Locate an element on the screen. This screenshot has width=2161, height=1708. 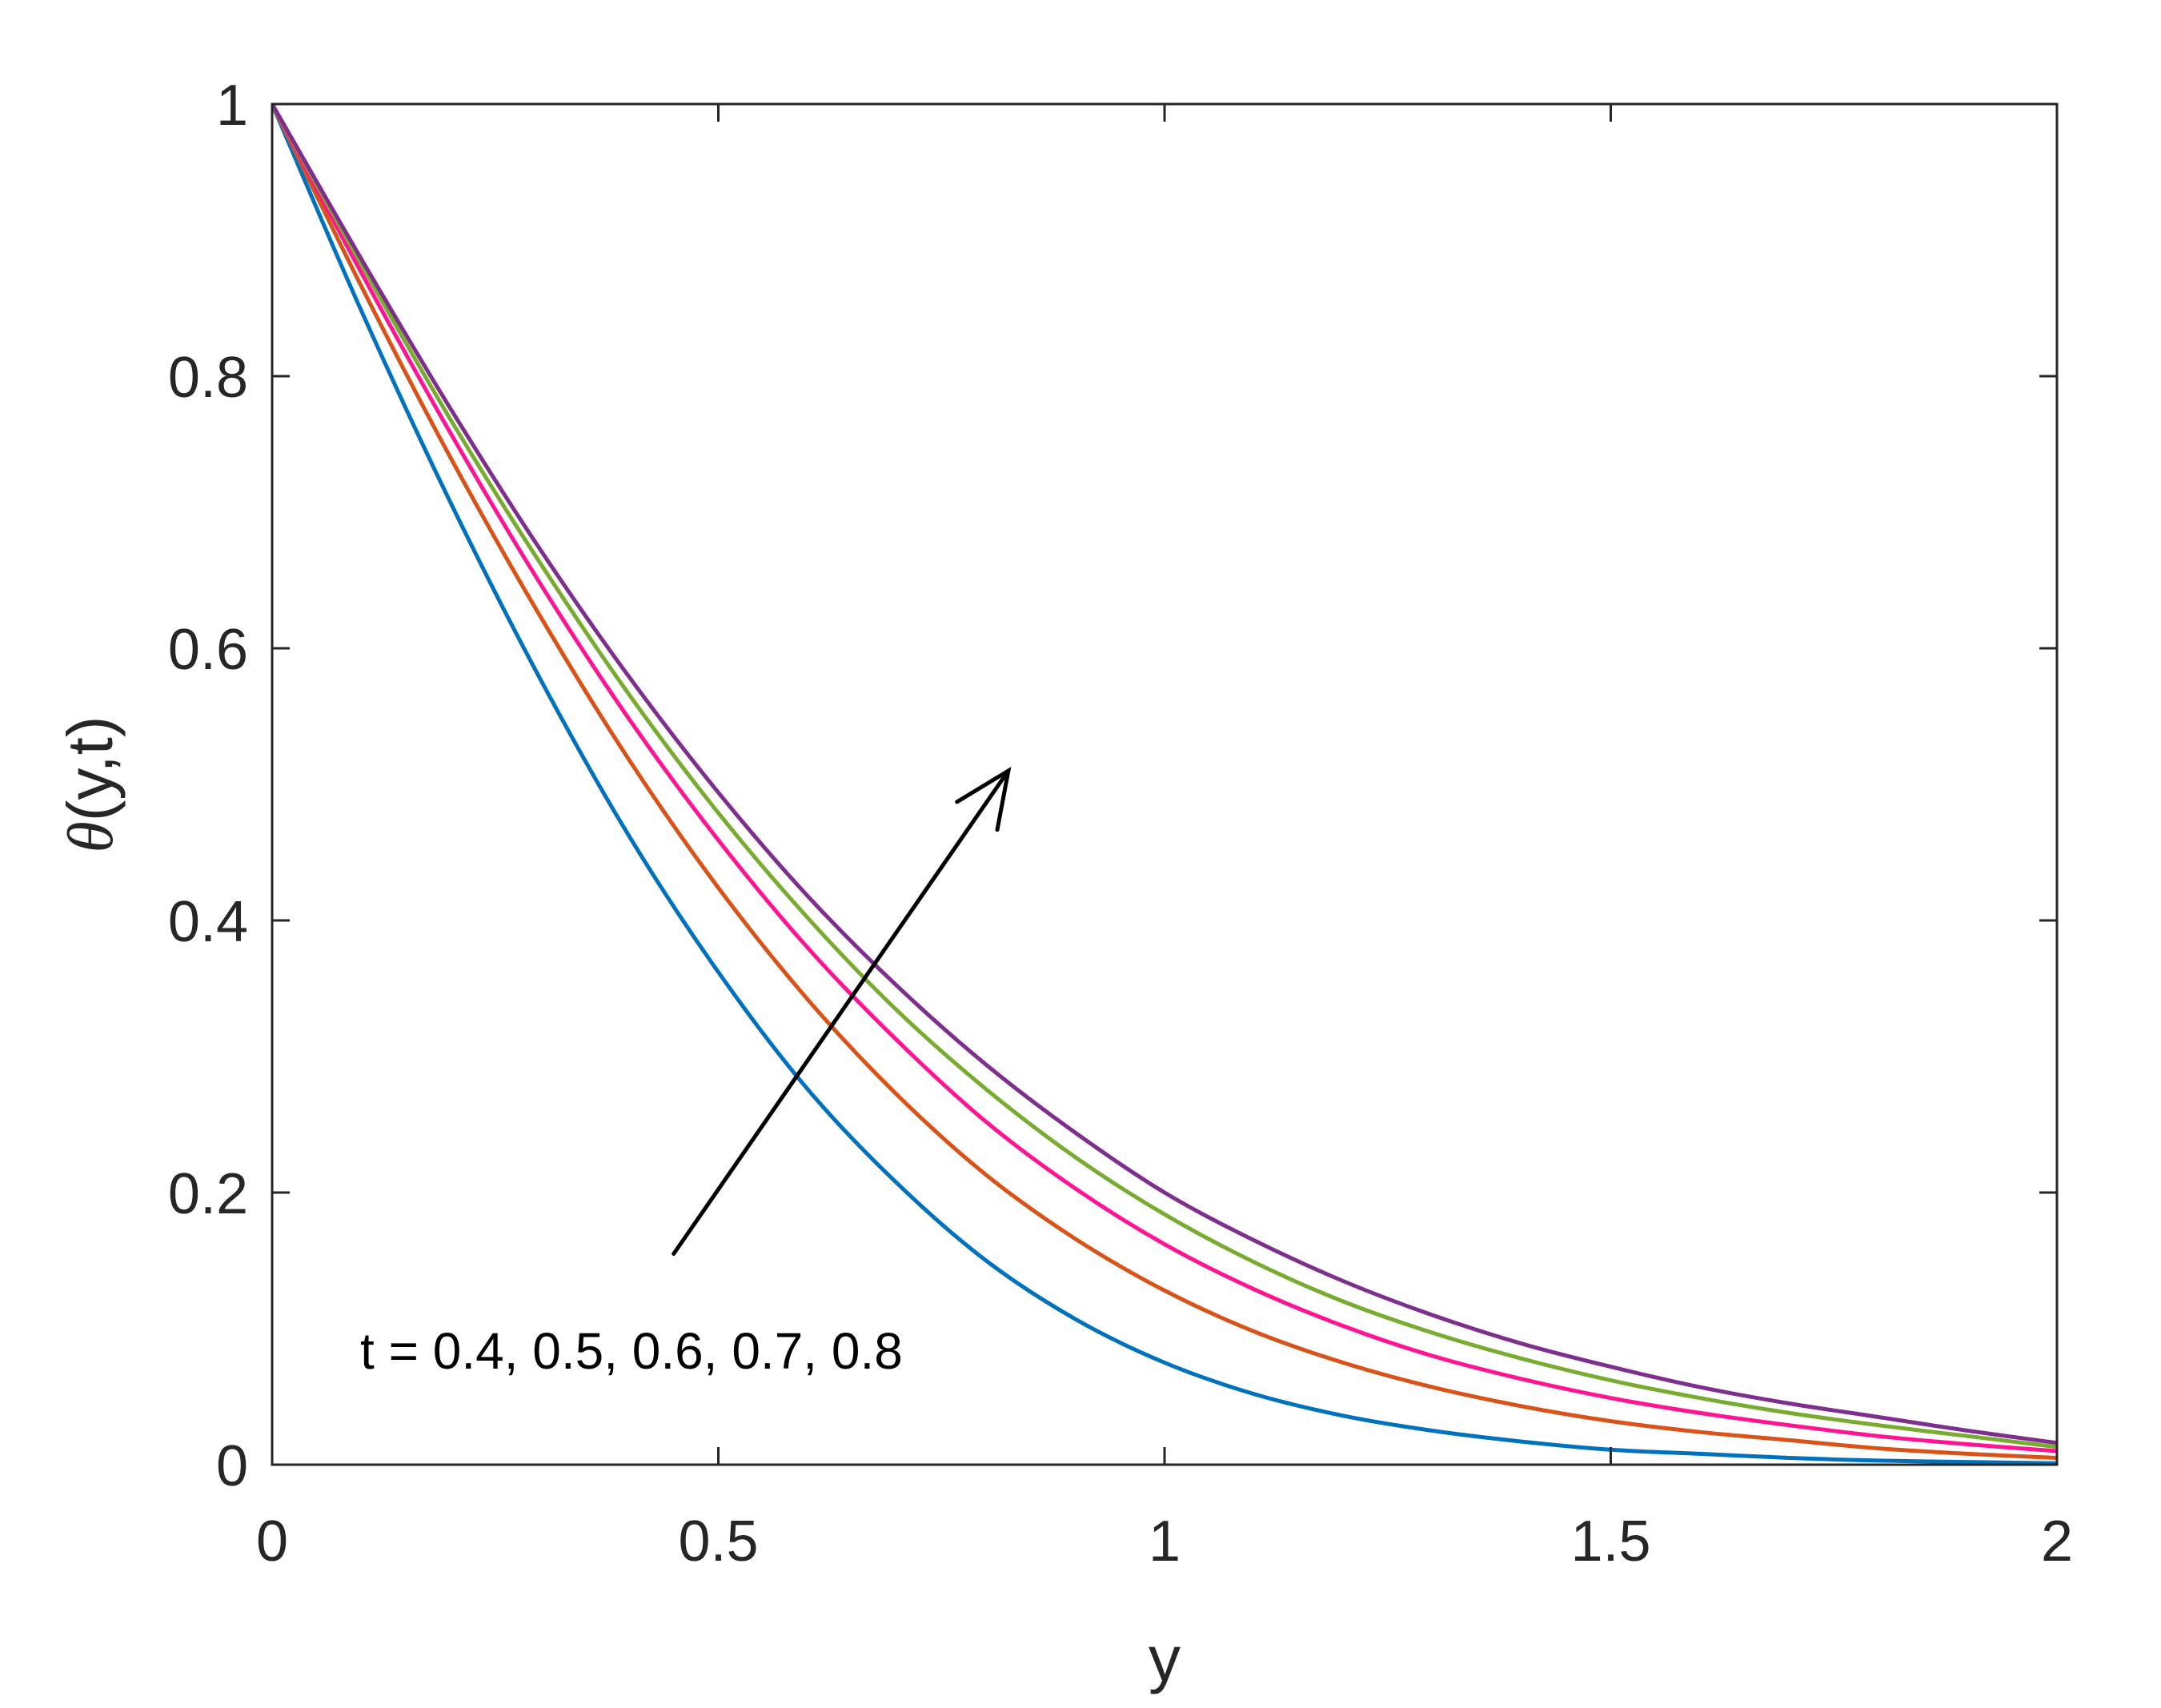
y-tick-label: 0.2 is located at coordinates (208, 1194).